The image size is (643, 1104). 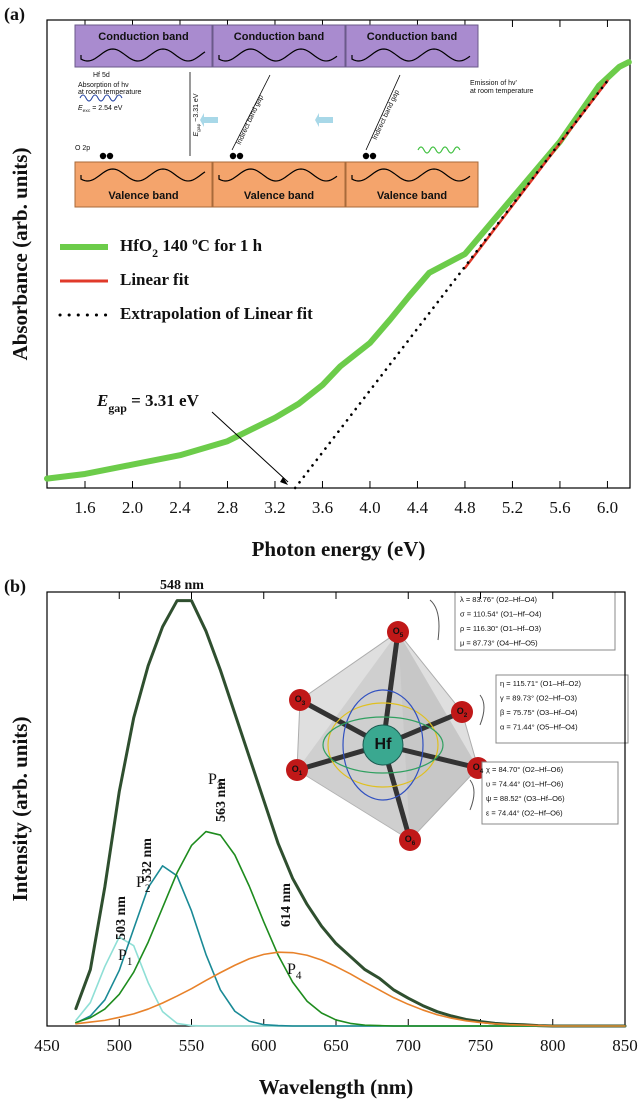 I want to click on series-line, so click(x=350, y=981).